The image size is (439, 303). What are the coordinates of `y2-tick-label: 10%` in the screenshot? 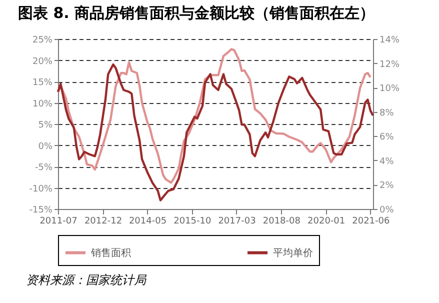 It's located at (390, 89).